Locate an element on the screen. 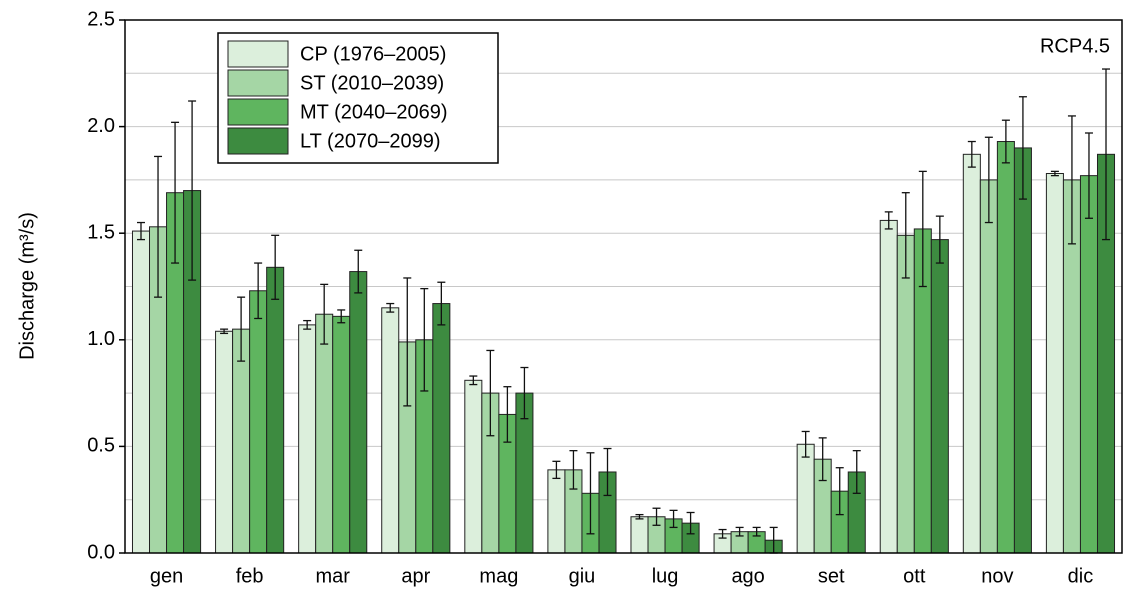 This screenshot has height=594, width=1132. y-axis-label: Discharge (m³/s) is located at coordinates (27, 286).